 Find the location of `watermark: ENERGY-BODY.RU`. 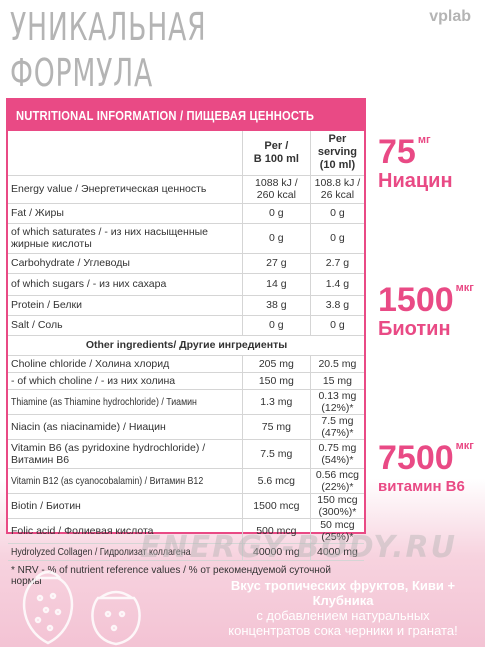

watermark: ENERGY-BODY.RU is located at coordinates (298, 547).